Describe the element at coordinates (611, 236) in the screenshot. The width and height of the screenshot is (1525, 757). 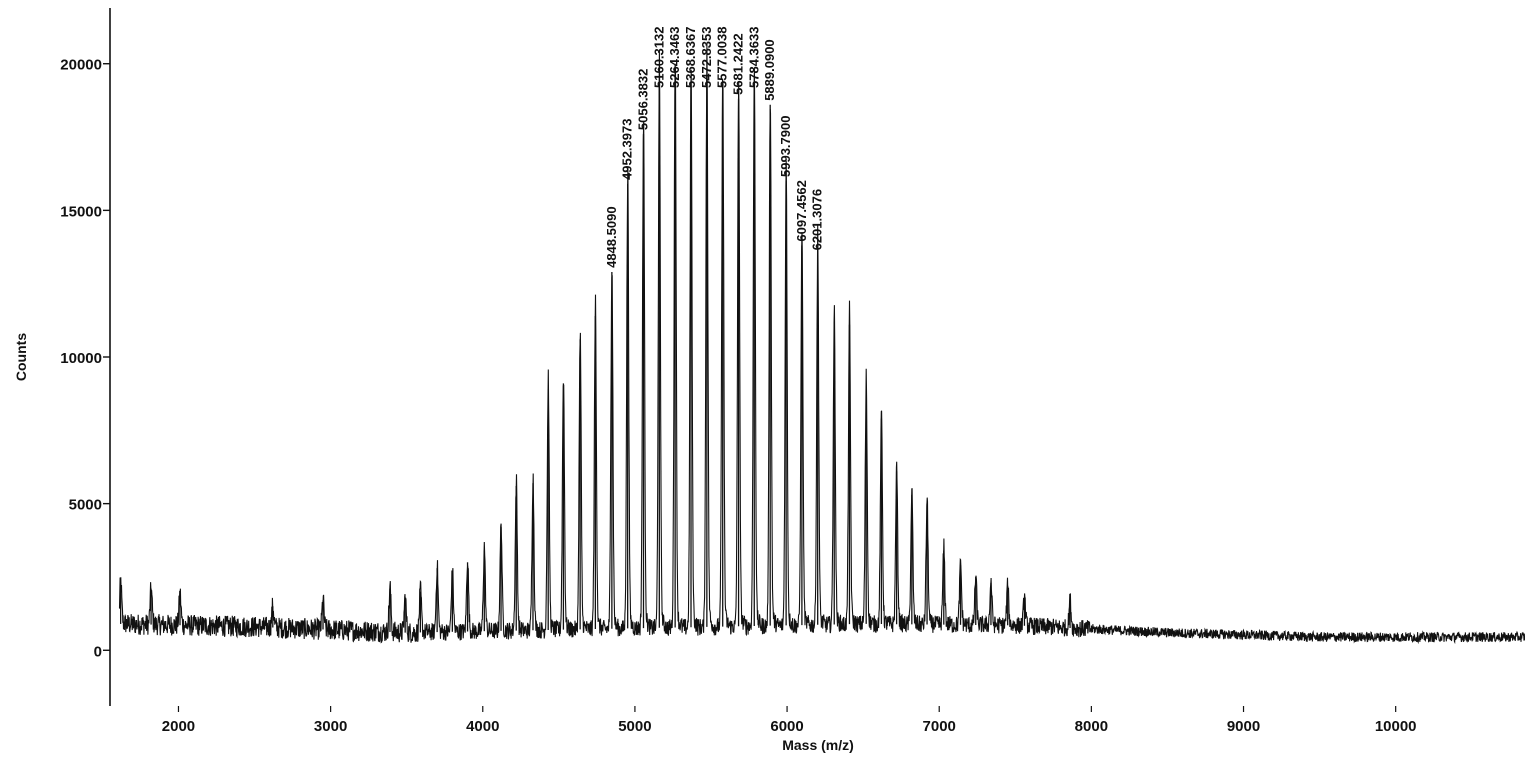
I see `peak-label: 4848.5090` at that location.